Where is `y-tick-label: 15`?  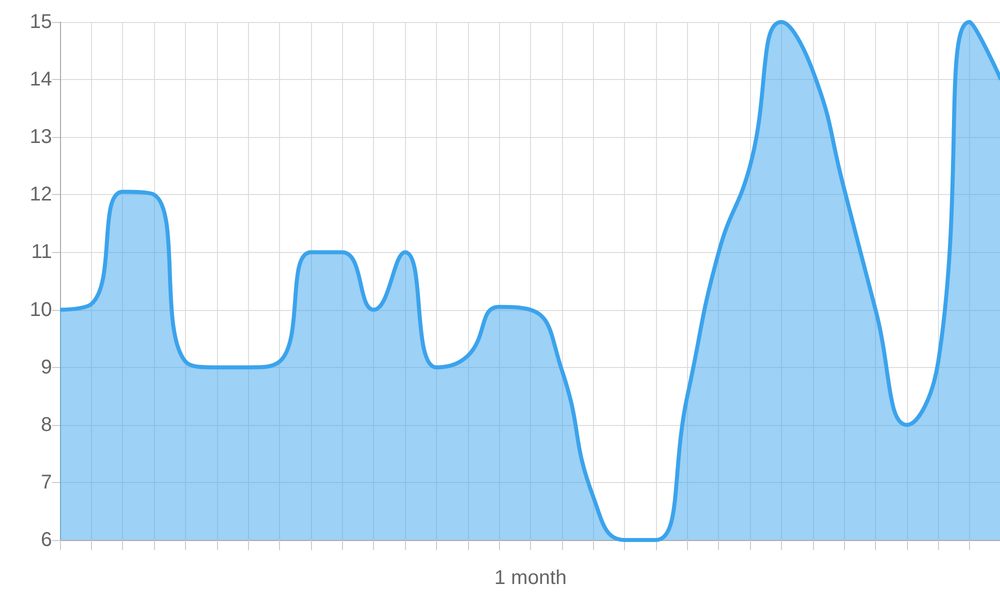 y-tick-label: 15 is located at coordinates (41, 22).